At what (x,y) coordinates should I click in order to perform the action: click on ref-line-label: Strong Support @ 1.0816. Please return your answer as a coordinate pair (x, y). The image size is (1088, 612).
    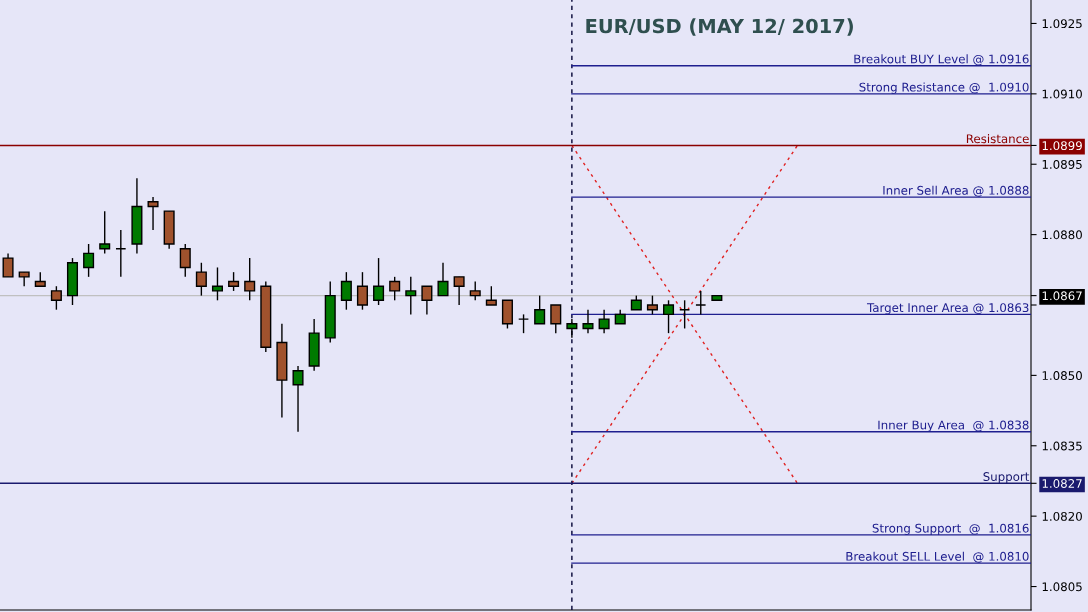
    Looking at the image, I should click on (950, 529).